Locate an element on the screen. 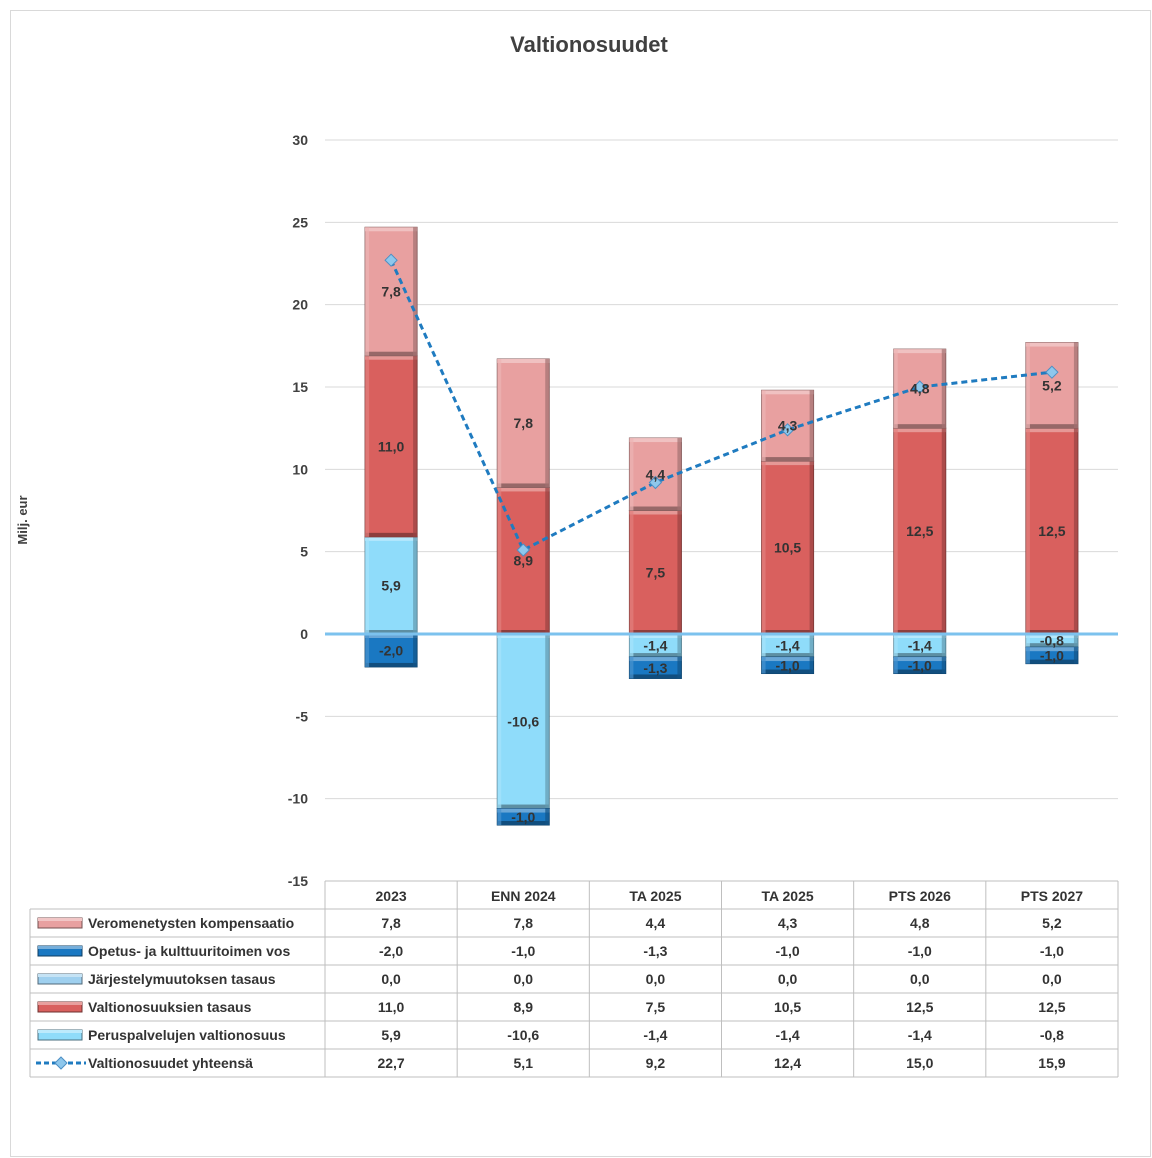 This screenshot has height=1158, width=1152. bar-data-label: -10,6 is located at coordinates (523, 721).